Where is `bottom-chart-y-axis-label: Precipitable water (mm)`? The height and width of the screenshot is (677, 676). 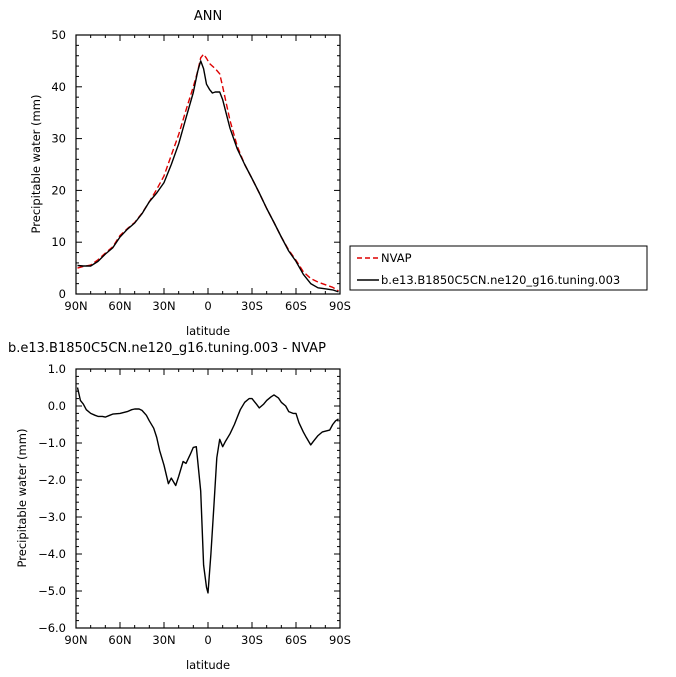
bottom-chart-y-axis-label: Precipitable water (mm) is located at coordinates (22, 498).